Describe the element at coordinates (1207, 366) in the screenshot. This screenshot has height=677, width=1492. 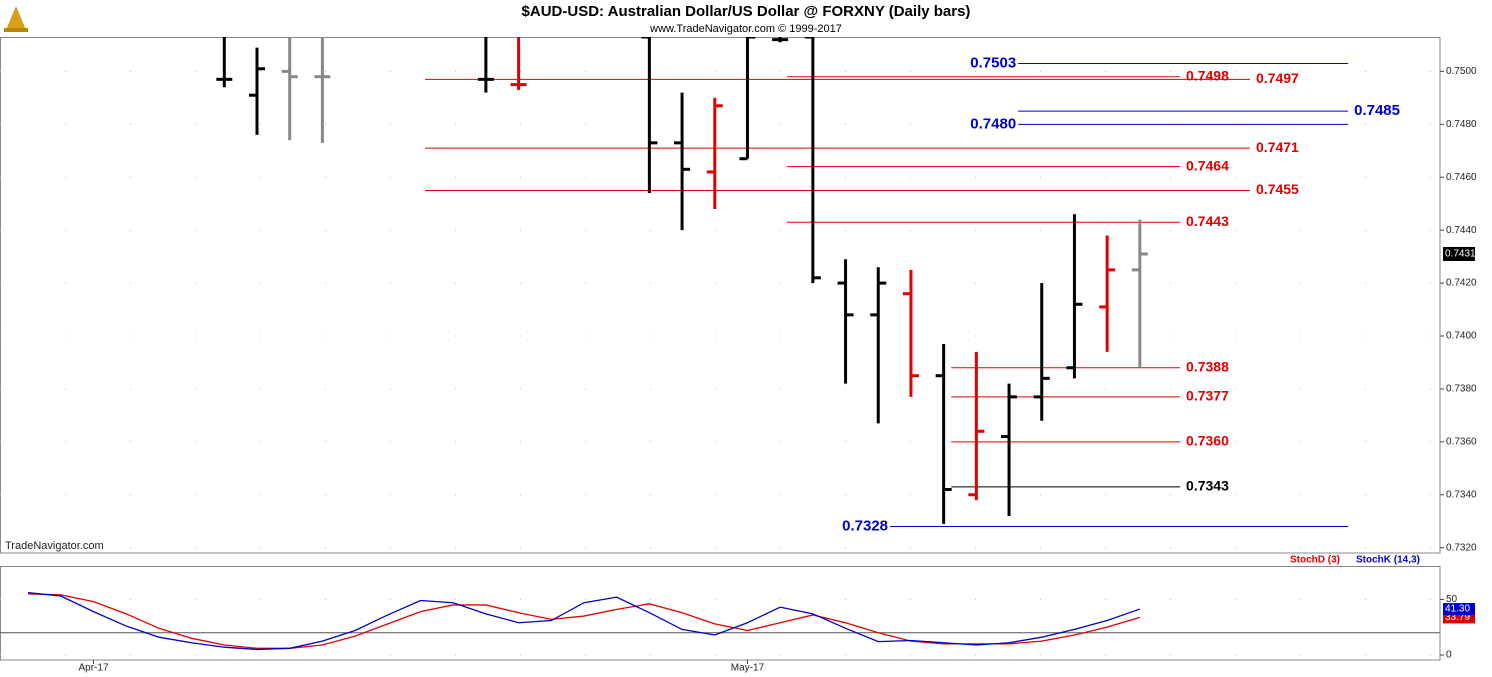
I see `level-label: 0.7388` at that location.